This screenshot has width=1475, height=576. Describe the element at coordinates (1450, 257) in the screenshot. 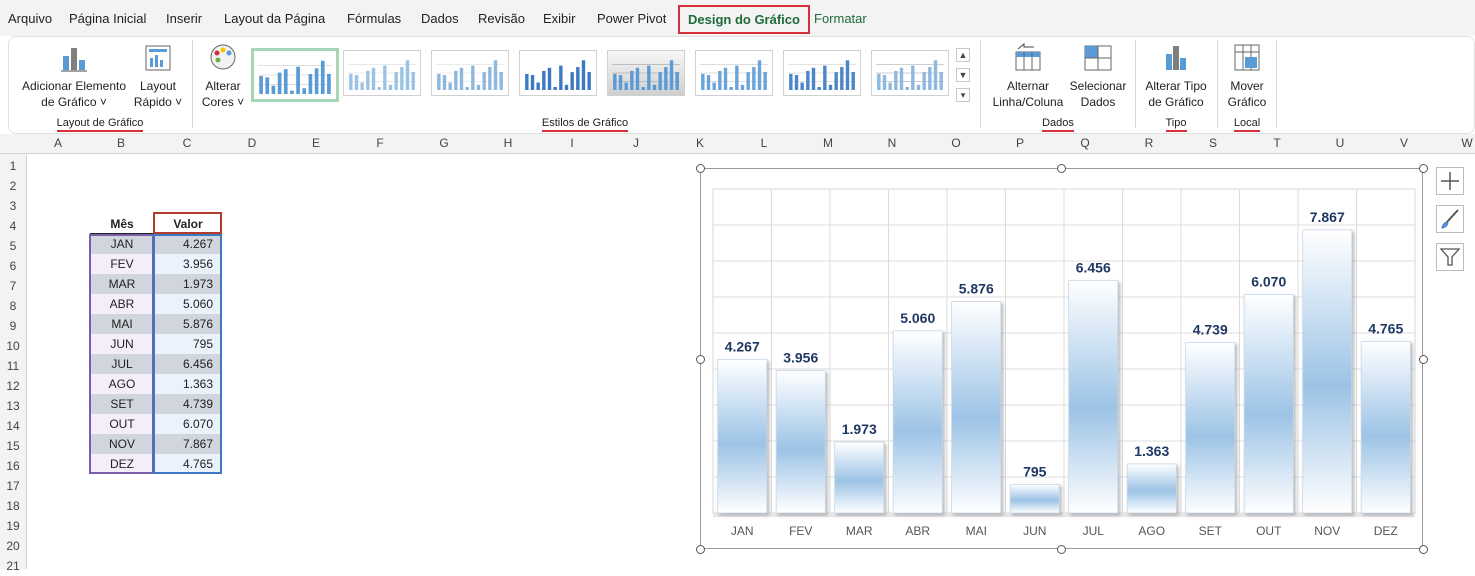

I see `chart-filters-button` at that location.